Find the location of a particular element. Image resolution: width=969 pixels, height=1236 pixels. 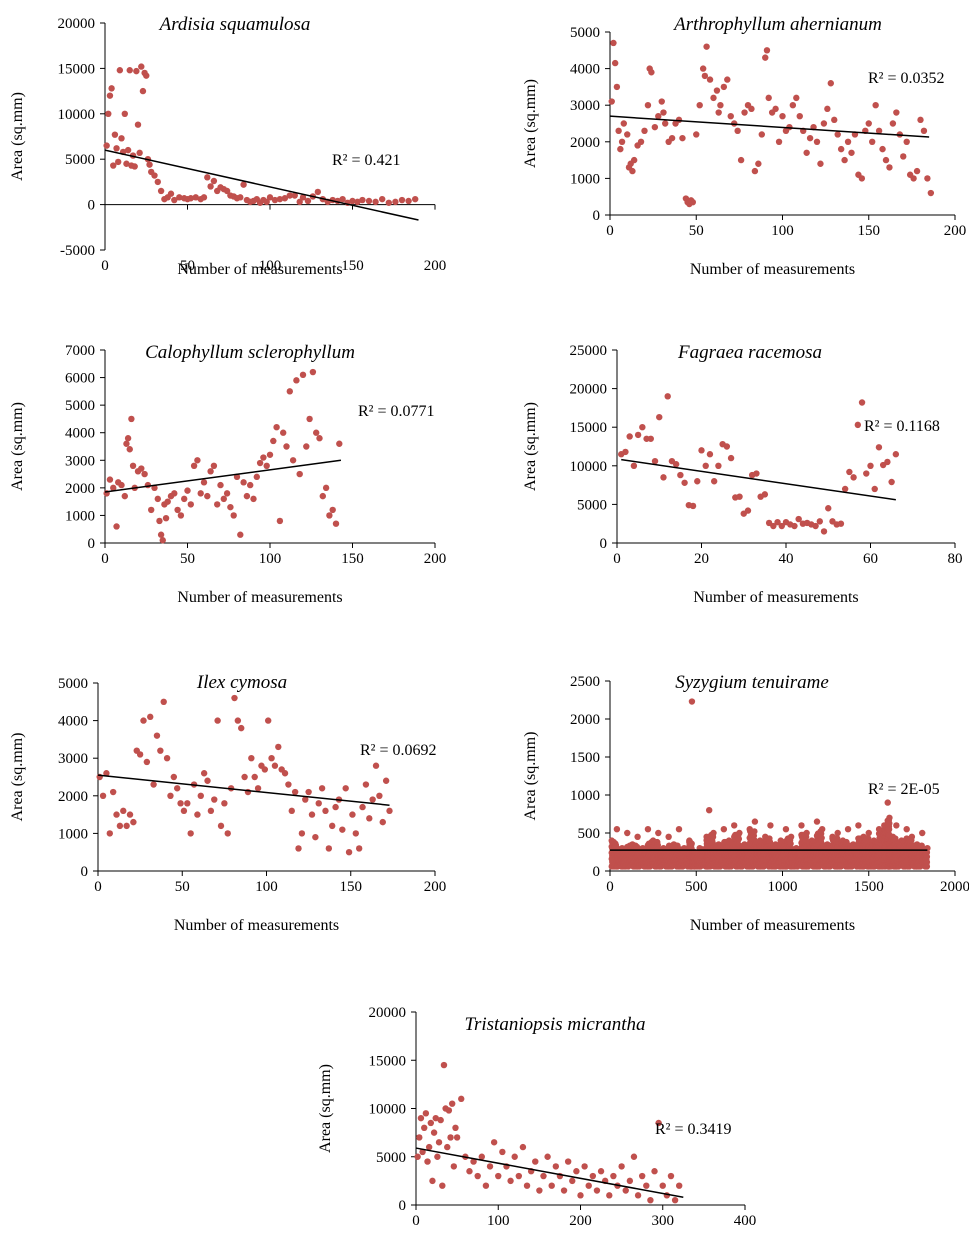

y-tick-label: 15000 is located at coordinates (388, 1061).